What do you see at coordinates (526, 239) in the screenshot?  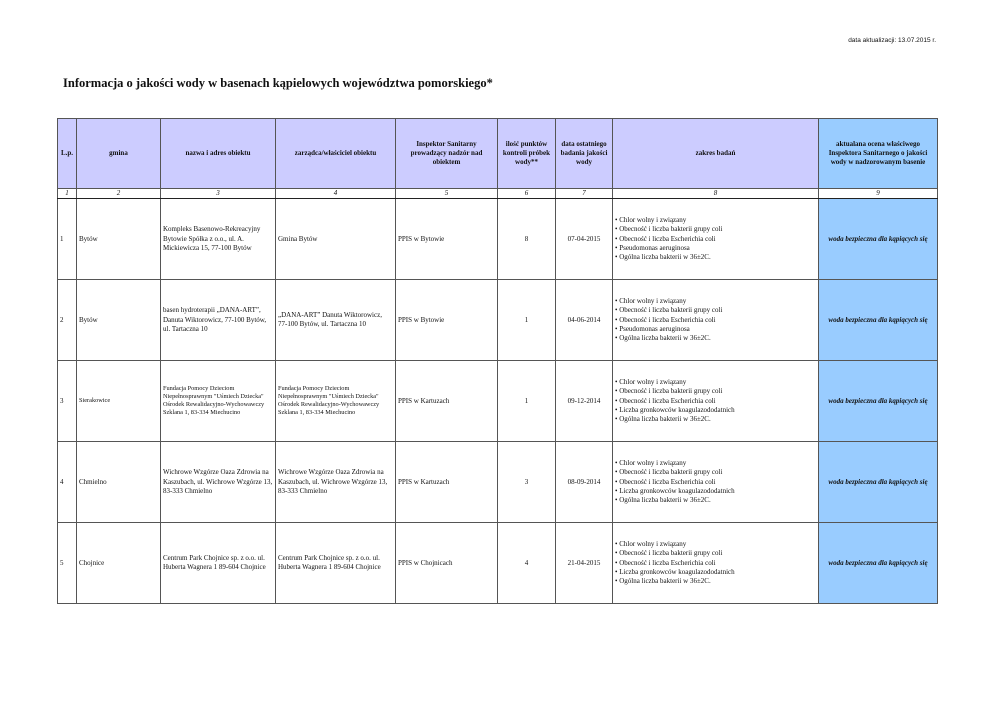 I see `cell-punkty: 8` at bounding box center [526, 239].